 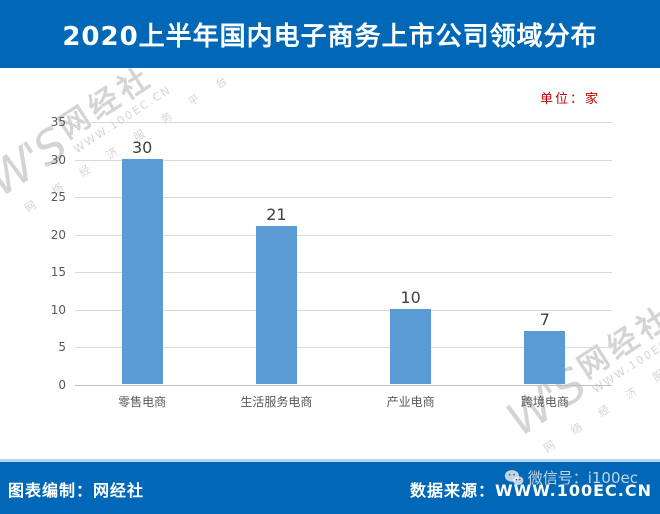 What do you see at coordinates (569, 99) in the screenshot?
I see `unit-label: 单位：家` at bounding box center [569, 99].